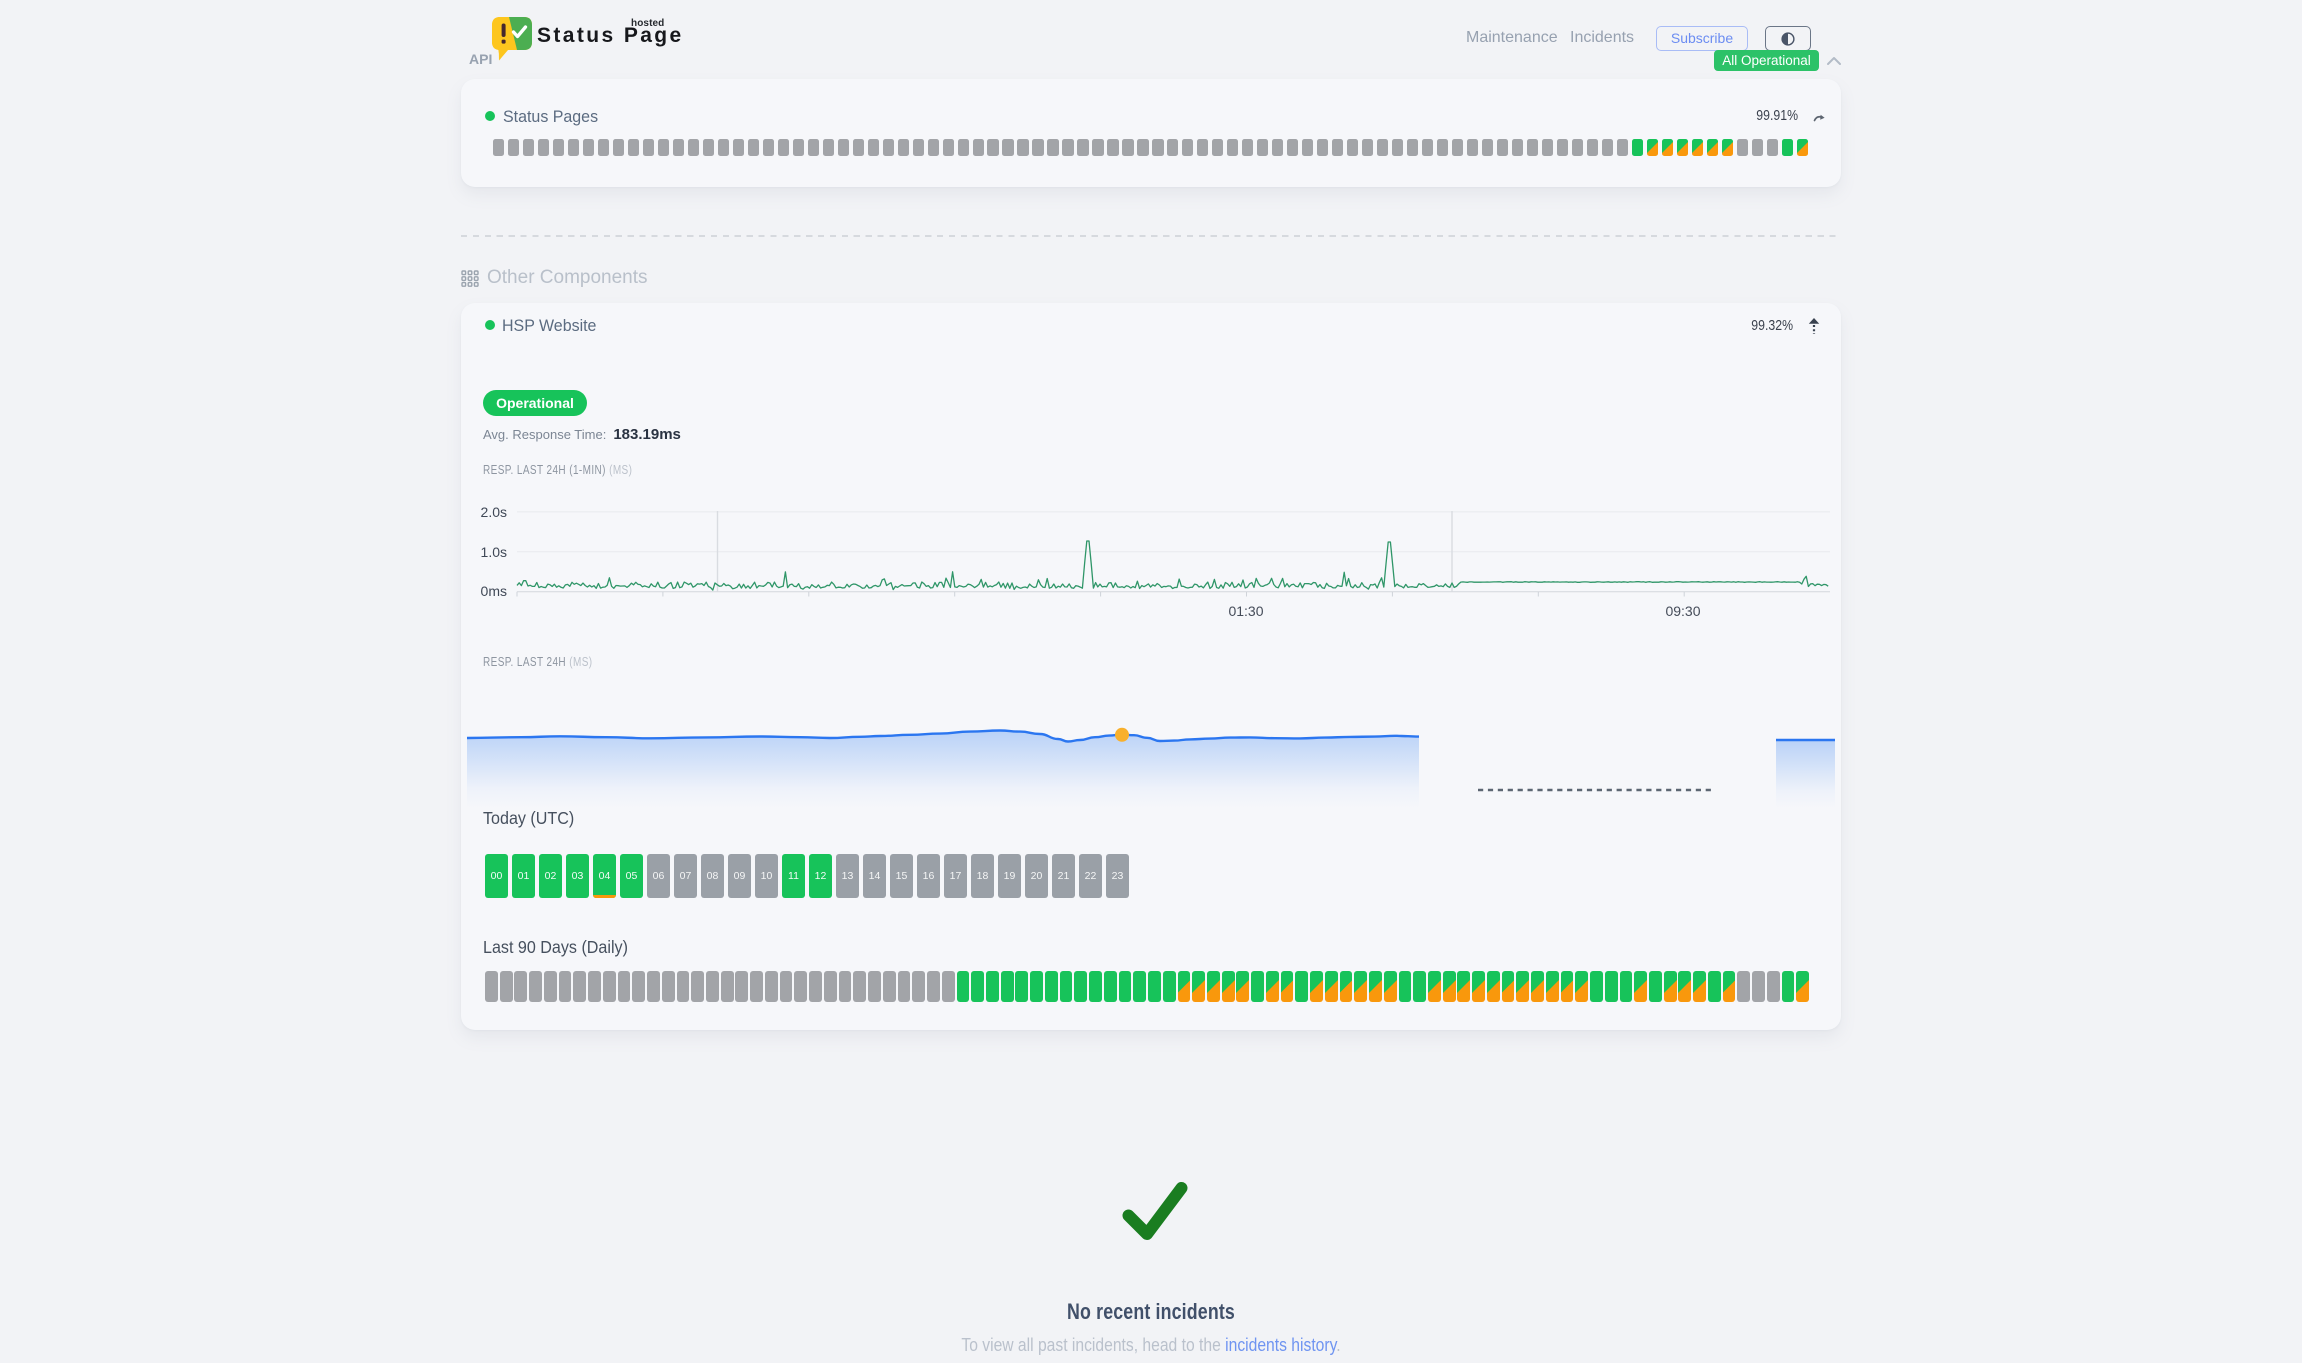 Image resolution: width=2302 pixels, height=1363 pixels. Describe the element at coordinates (1245, 611) in the screenshot. I see `svg-text: 01:30` at that location.